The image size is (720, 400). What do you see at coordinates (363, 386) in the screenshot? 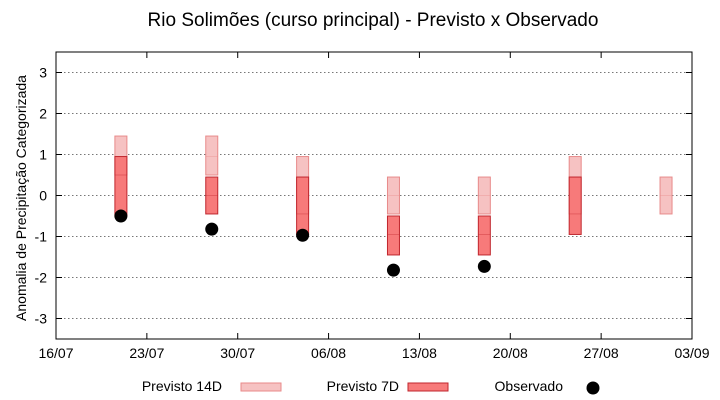
I see `legend-label: Previsto 7D` at bounding box center [363, 386].